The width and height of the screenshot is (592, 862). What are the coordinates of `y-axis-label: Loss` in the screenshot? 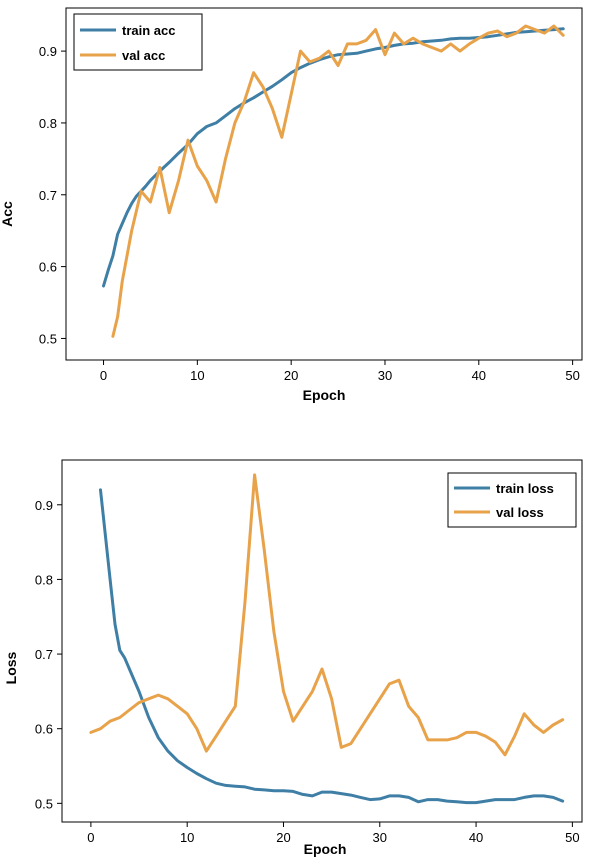 It's located at (11, 667).